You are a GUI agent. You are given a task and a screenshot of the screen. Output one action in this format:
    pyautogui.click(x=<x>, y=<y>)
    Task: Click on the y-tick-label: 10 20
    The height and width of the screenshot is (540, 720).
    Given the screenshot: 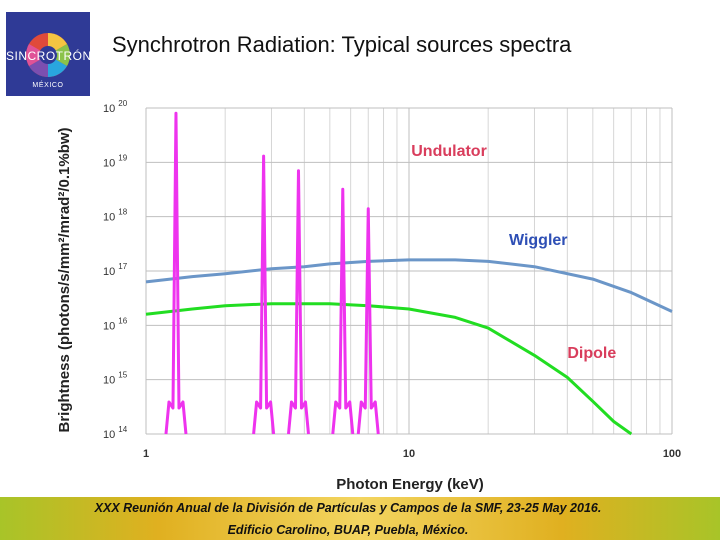 What is the action you would take?
    pyautogui.click(x=115, y=107)
    